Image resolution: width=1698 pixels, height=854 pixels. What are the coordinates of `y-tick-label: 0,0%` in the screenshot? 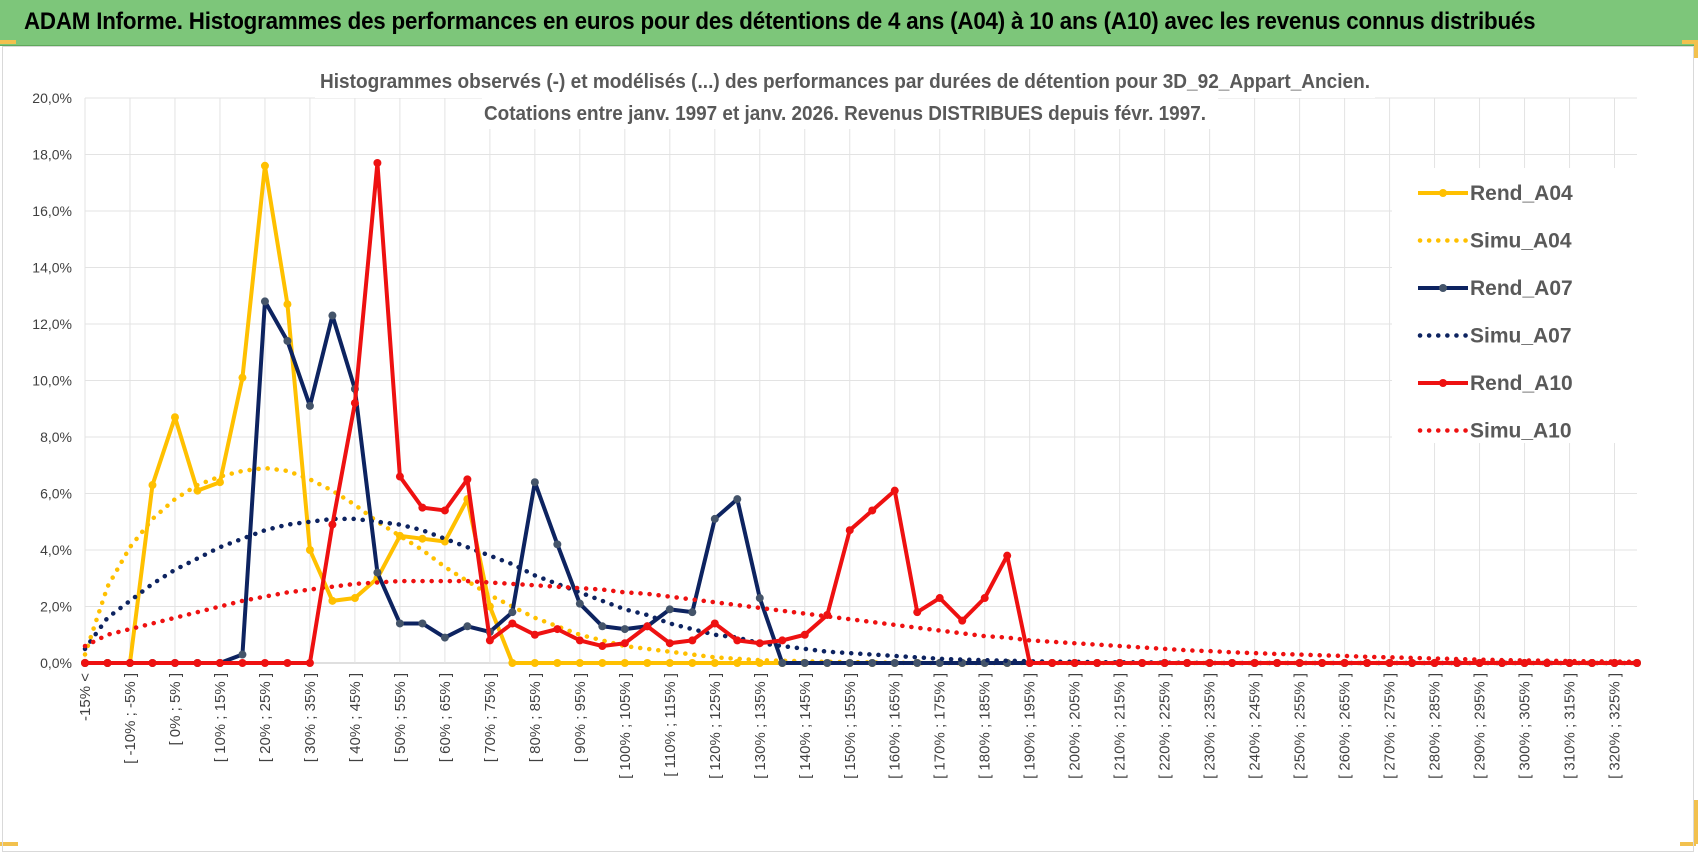 It's located at (56, 663).